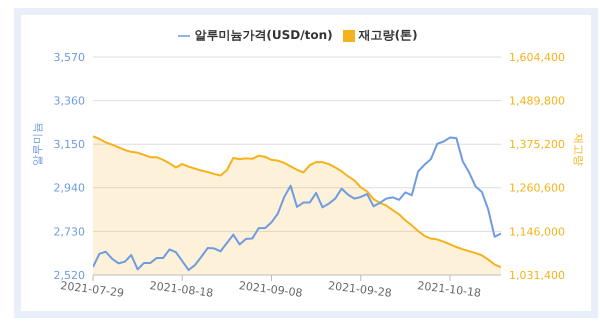 Image resolution: width=600 pixels, height=322 pixels. What do you see at coordinates (69, 145) in the screenshot?
I see `y-tick-label: 3,150` at bounding box center [69, 145].